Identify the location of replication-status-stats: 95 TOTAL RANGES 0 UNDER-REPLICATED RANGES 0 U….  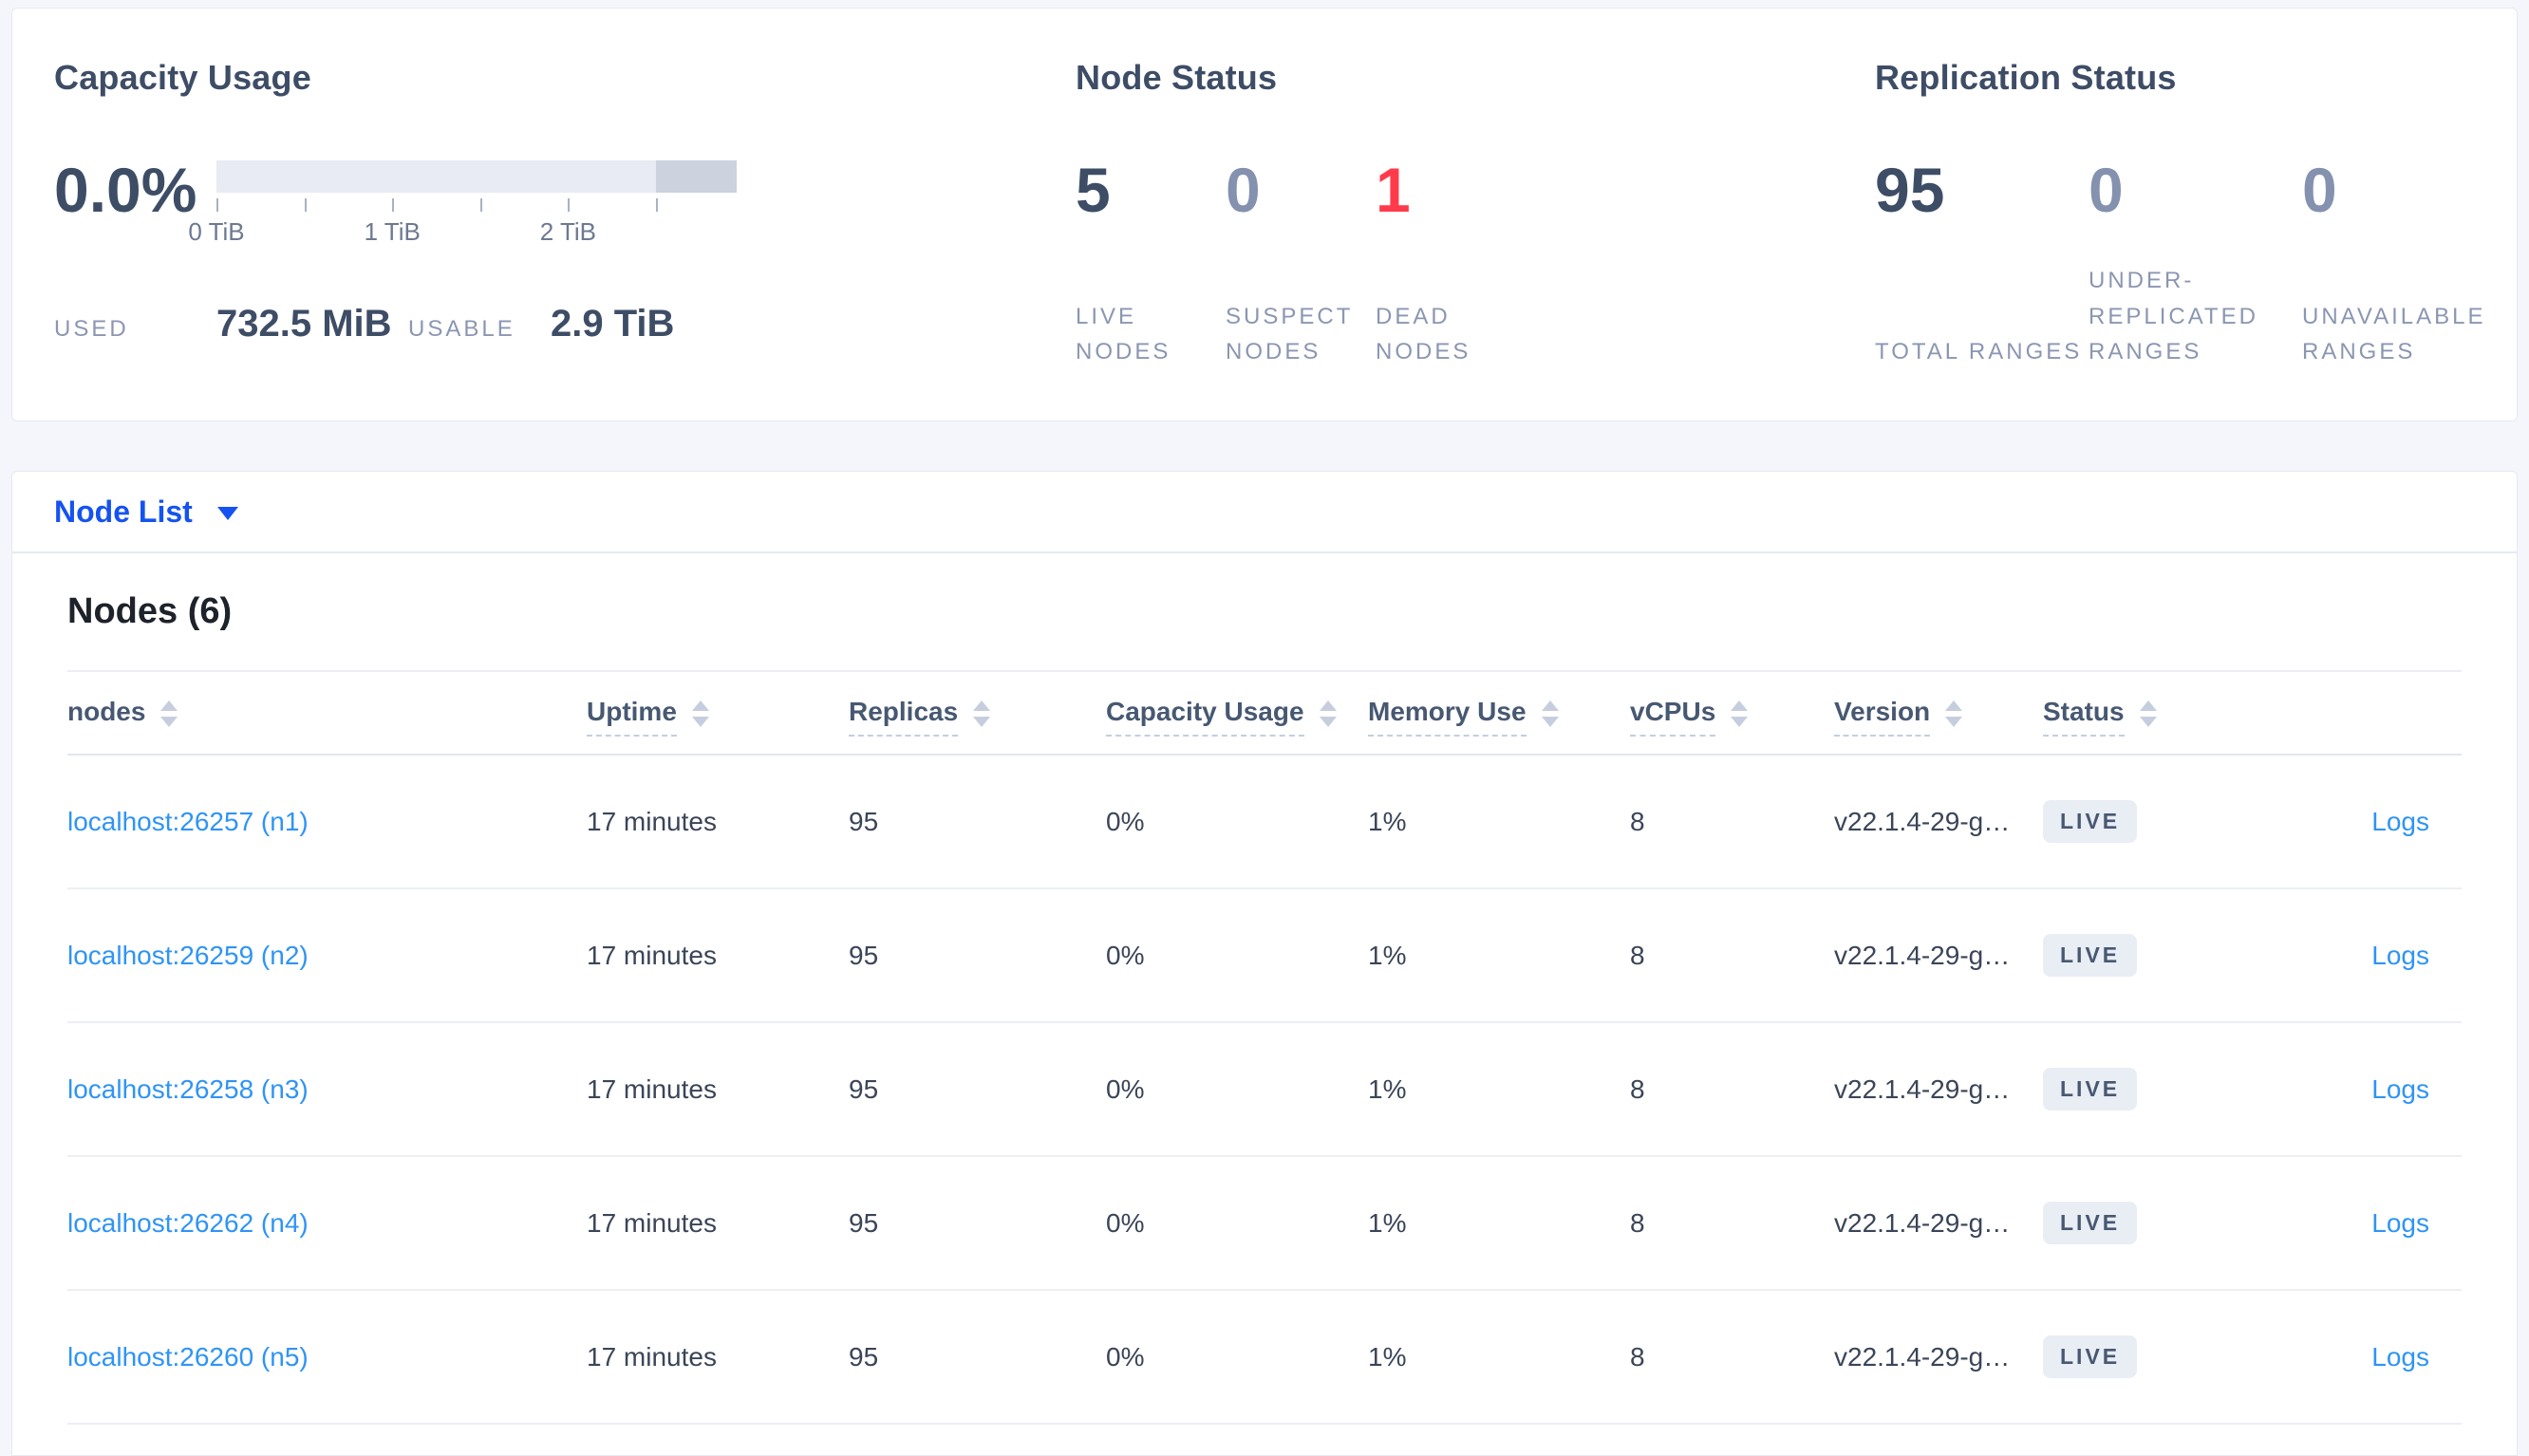
(2196, 264).